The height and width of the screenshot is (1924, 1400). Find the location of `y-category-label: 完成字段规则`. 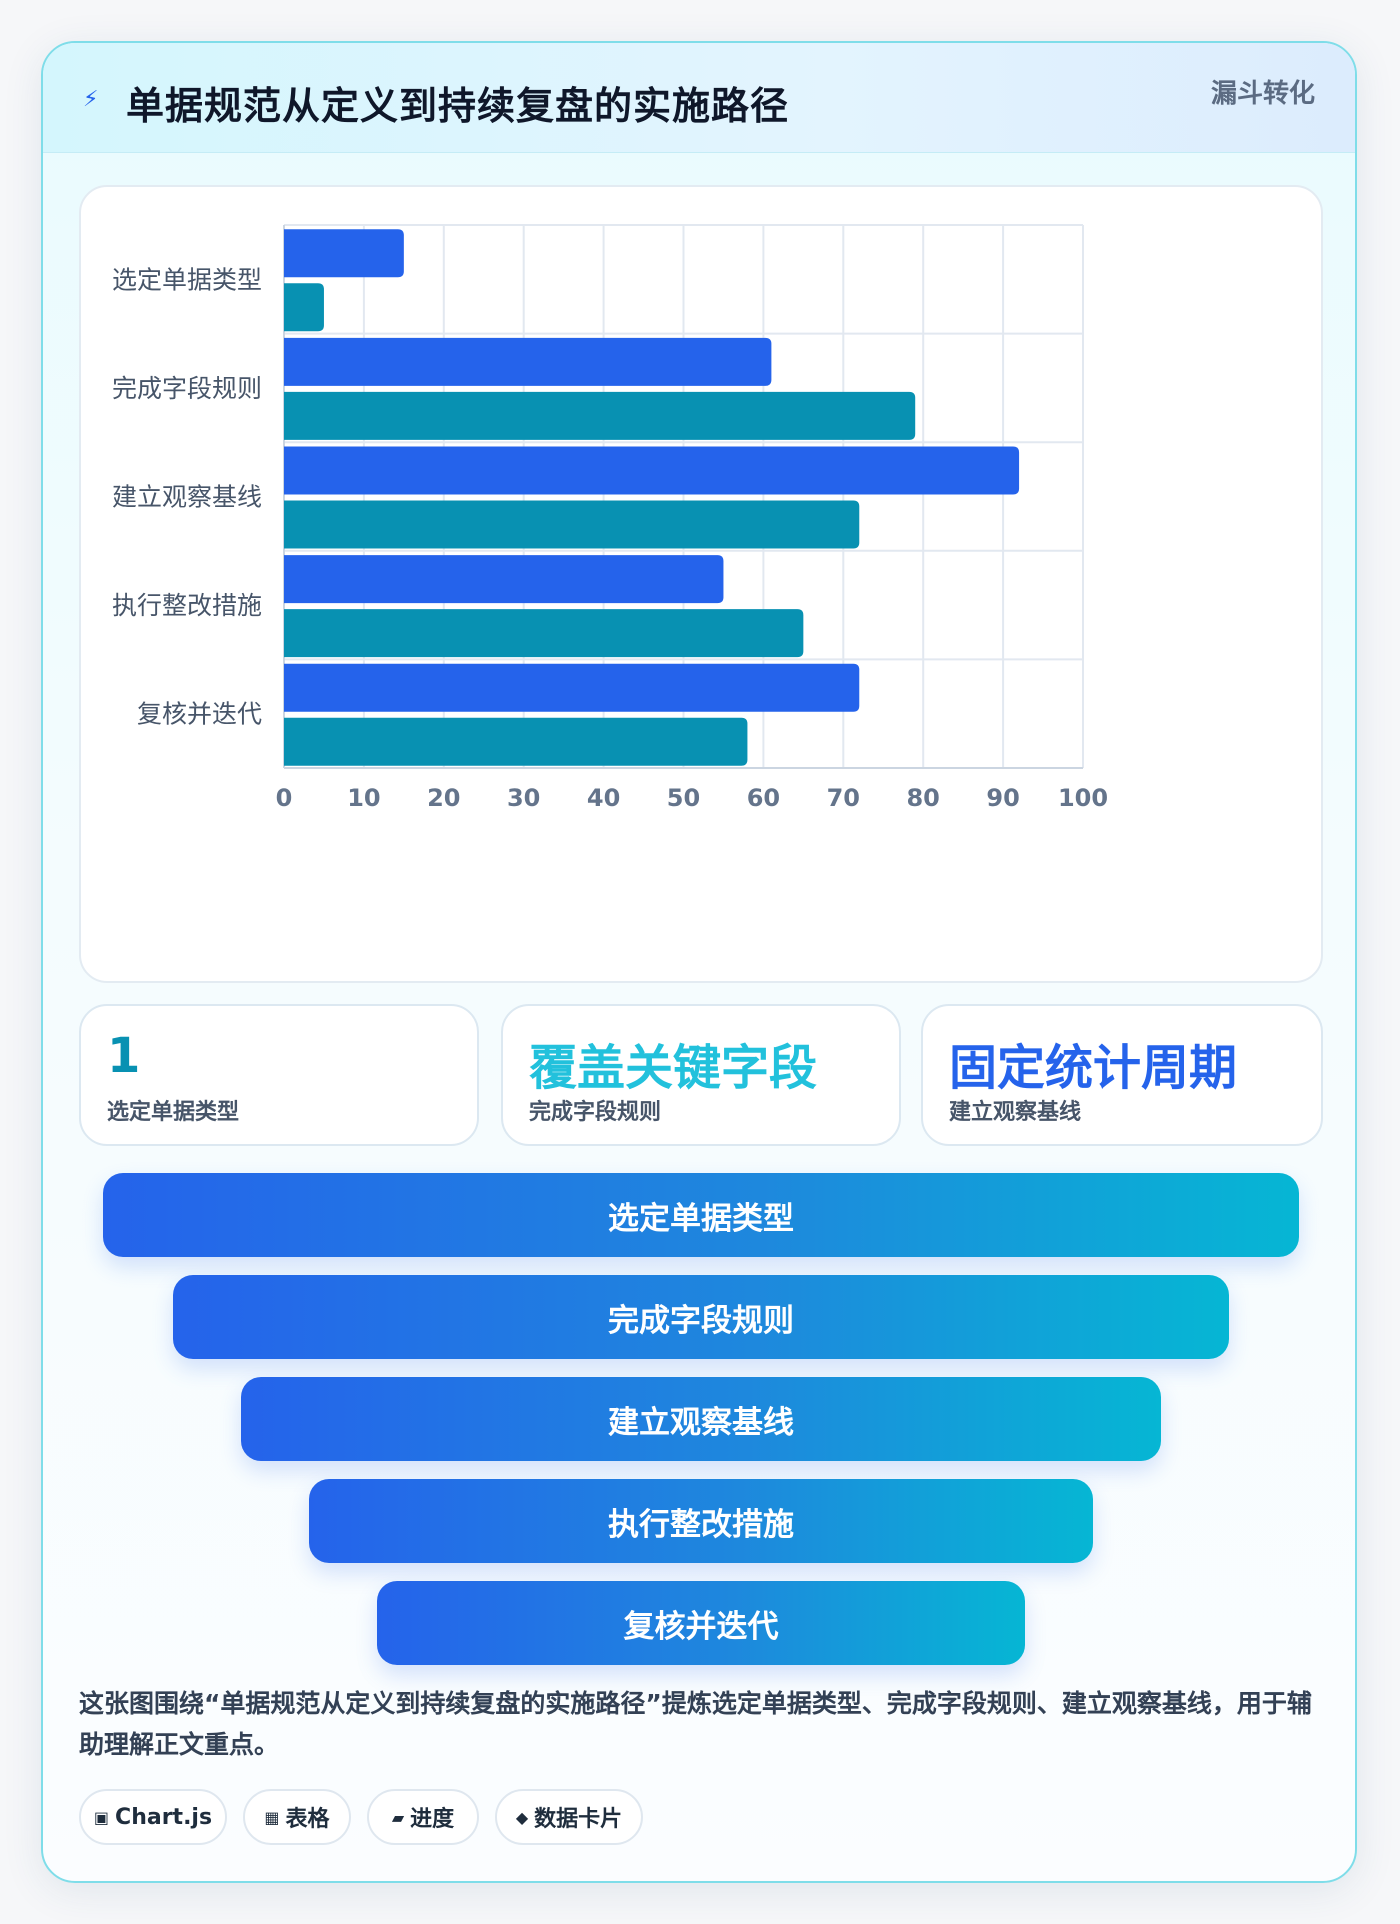

y-category-label: 完成字段规则 is located at coordinates (187, 388).